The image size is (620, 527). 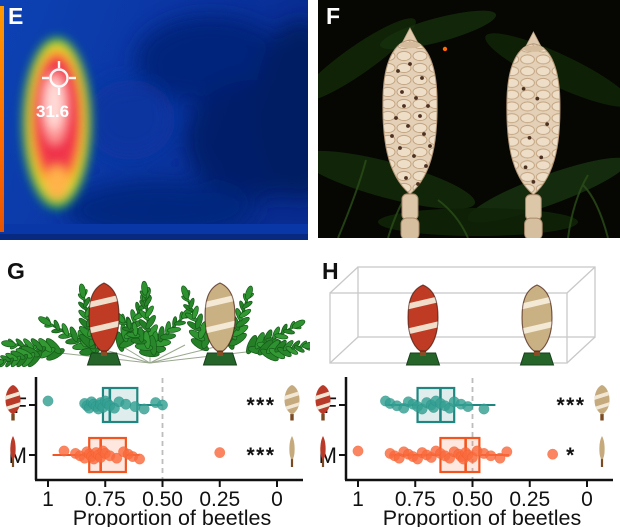 I want to click on panel-f-label: F, so click(x=333, y=16).